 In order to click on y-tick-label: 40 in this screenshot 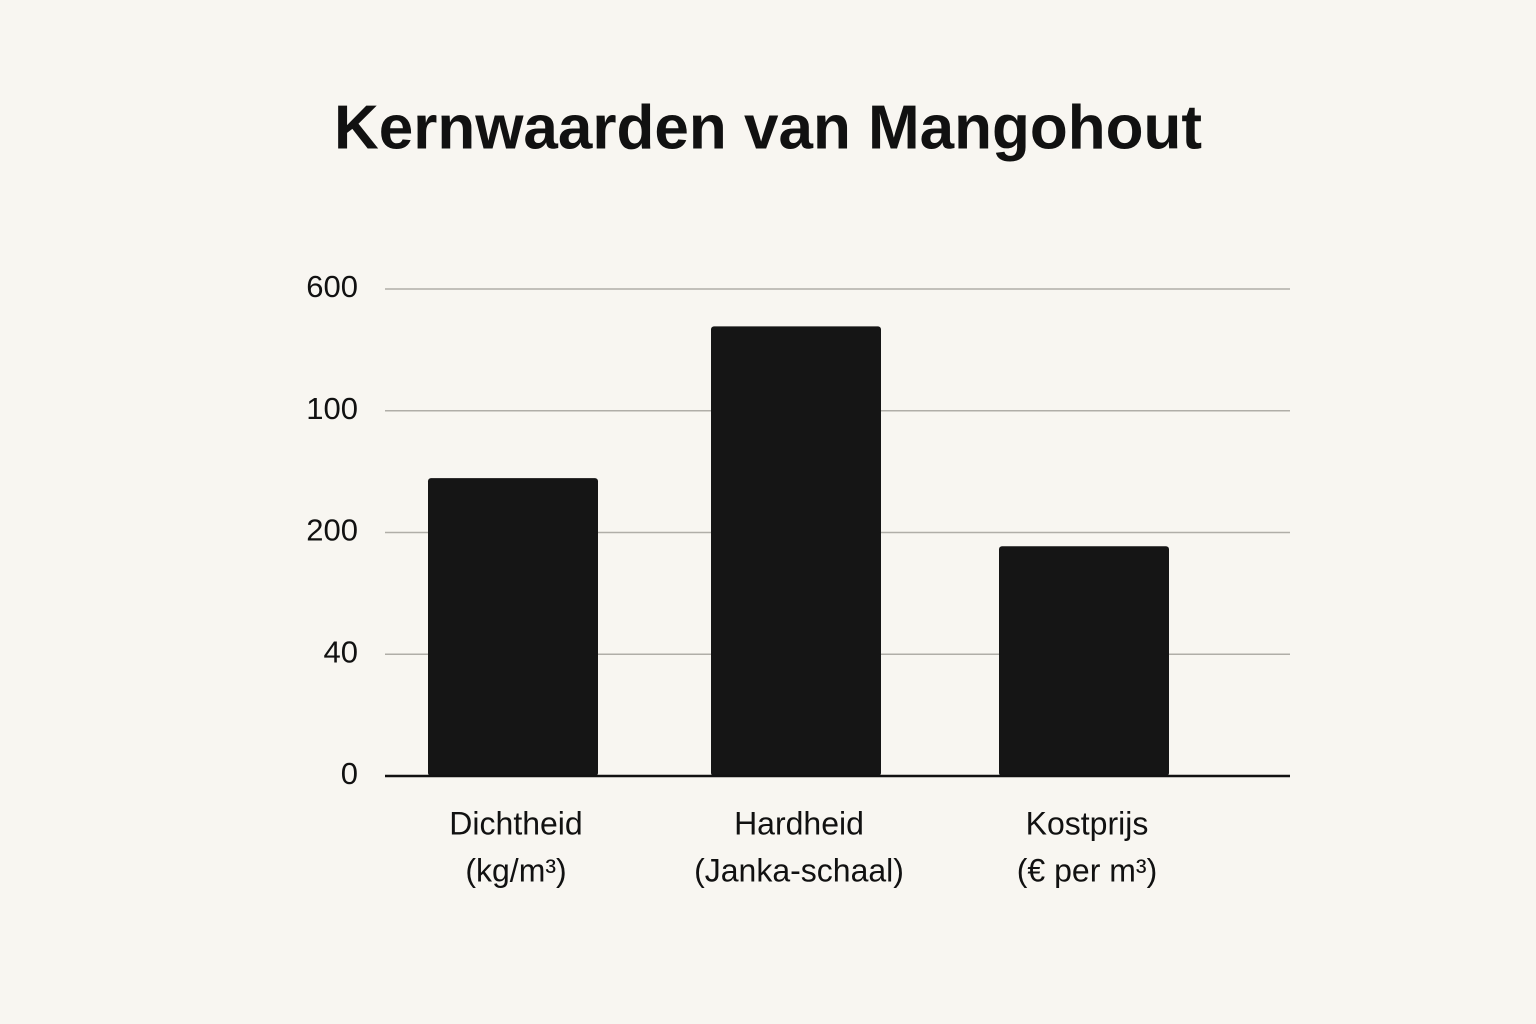, I will do `click(341, 651)`.